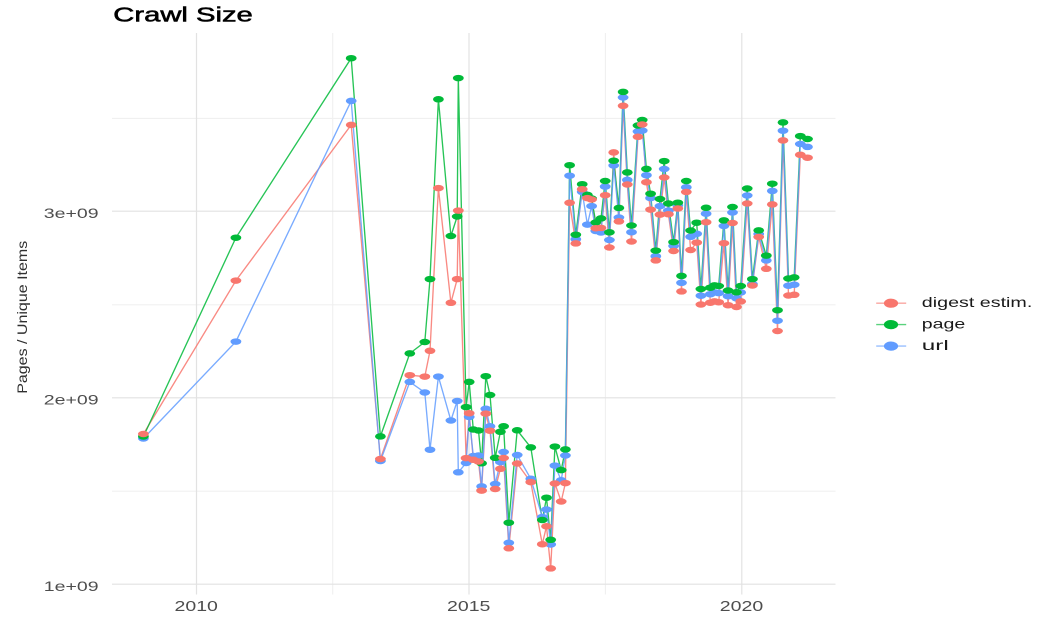 The height and width of the screenshot is (639, 1059). Describe the element at coordinates (71, 587) in the screenshot. I see `svg-text: 1e+09` at that location.